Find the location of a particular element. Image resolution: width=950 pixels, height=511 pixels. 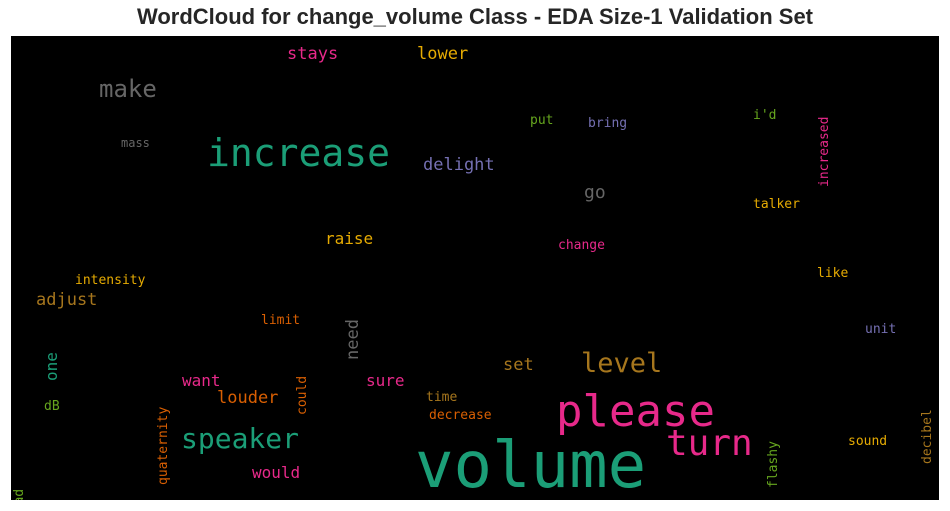

word-sure: sure is located at coordinates (385, 380).